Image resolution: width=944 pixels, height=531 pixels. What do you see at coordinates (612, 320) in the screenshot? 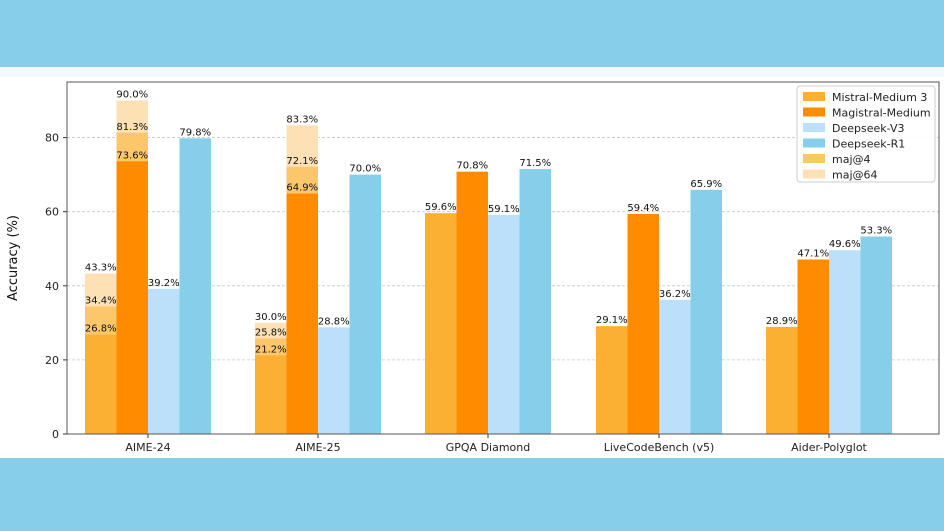
I see `value-label: 29.1%` at bounding box center [612, 320].